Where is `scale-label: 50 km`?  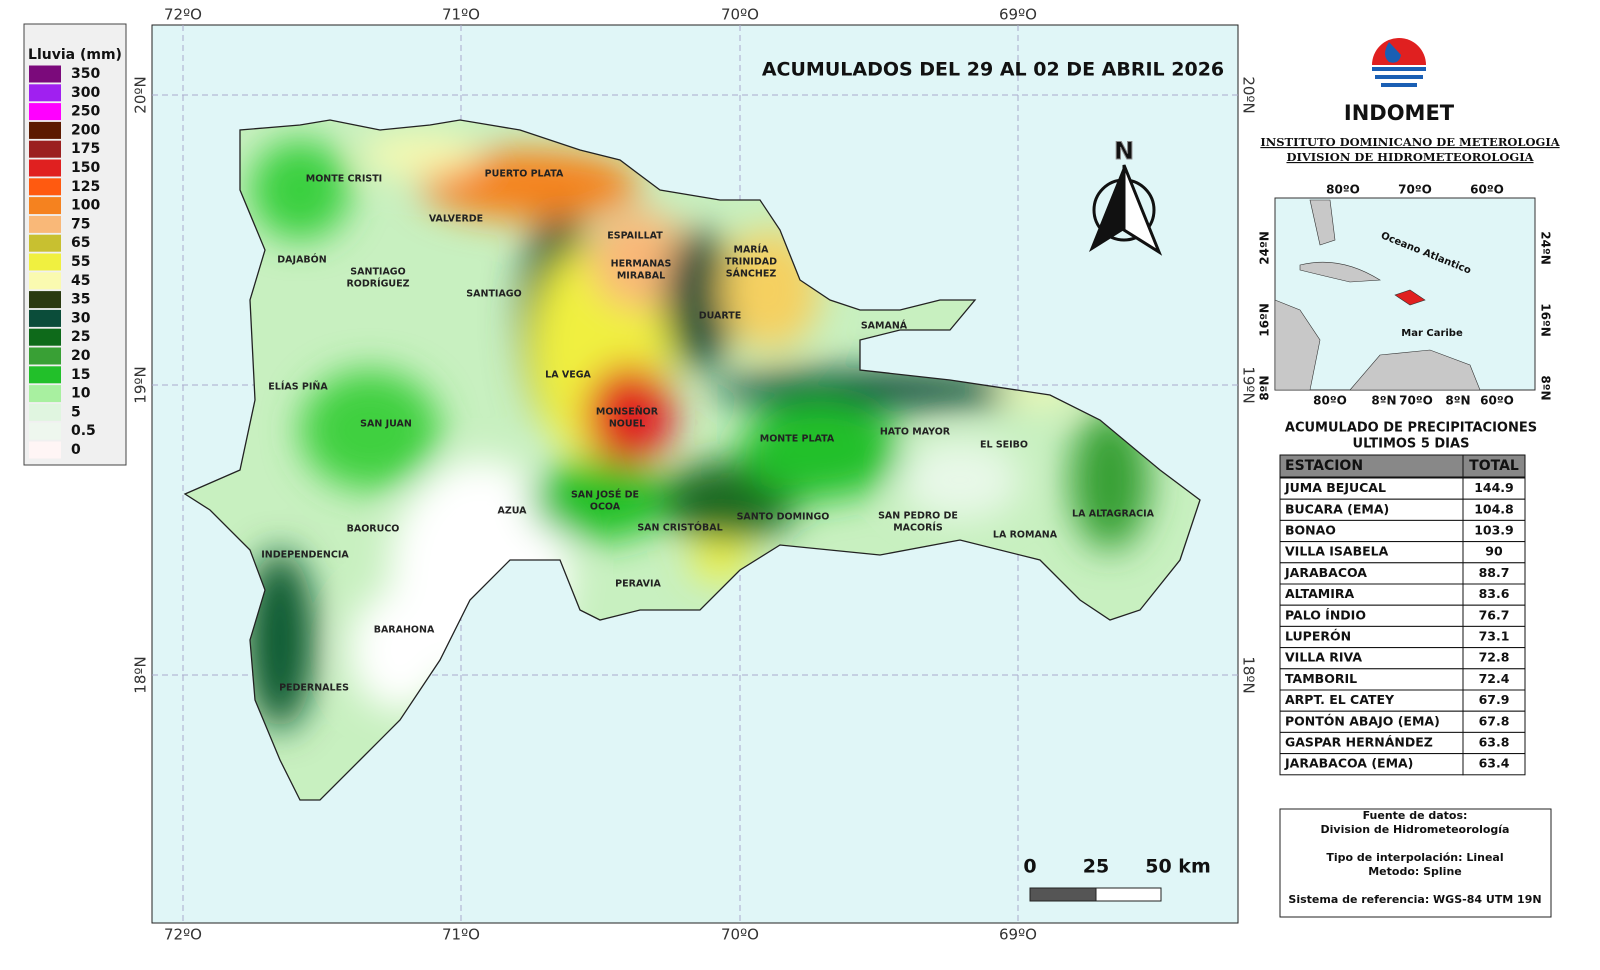 scale-label: 50 km is located at coordinates (1178, 867).